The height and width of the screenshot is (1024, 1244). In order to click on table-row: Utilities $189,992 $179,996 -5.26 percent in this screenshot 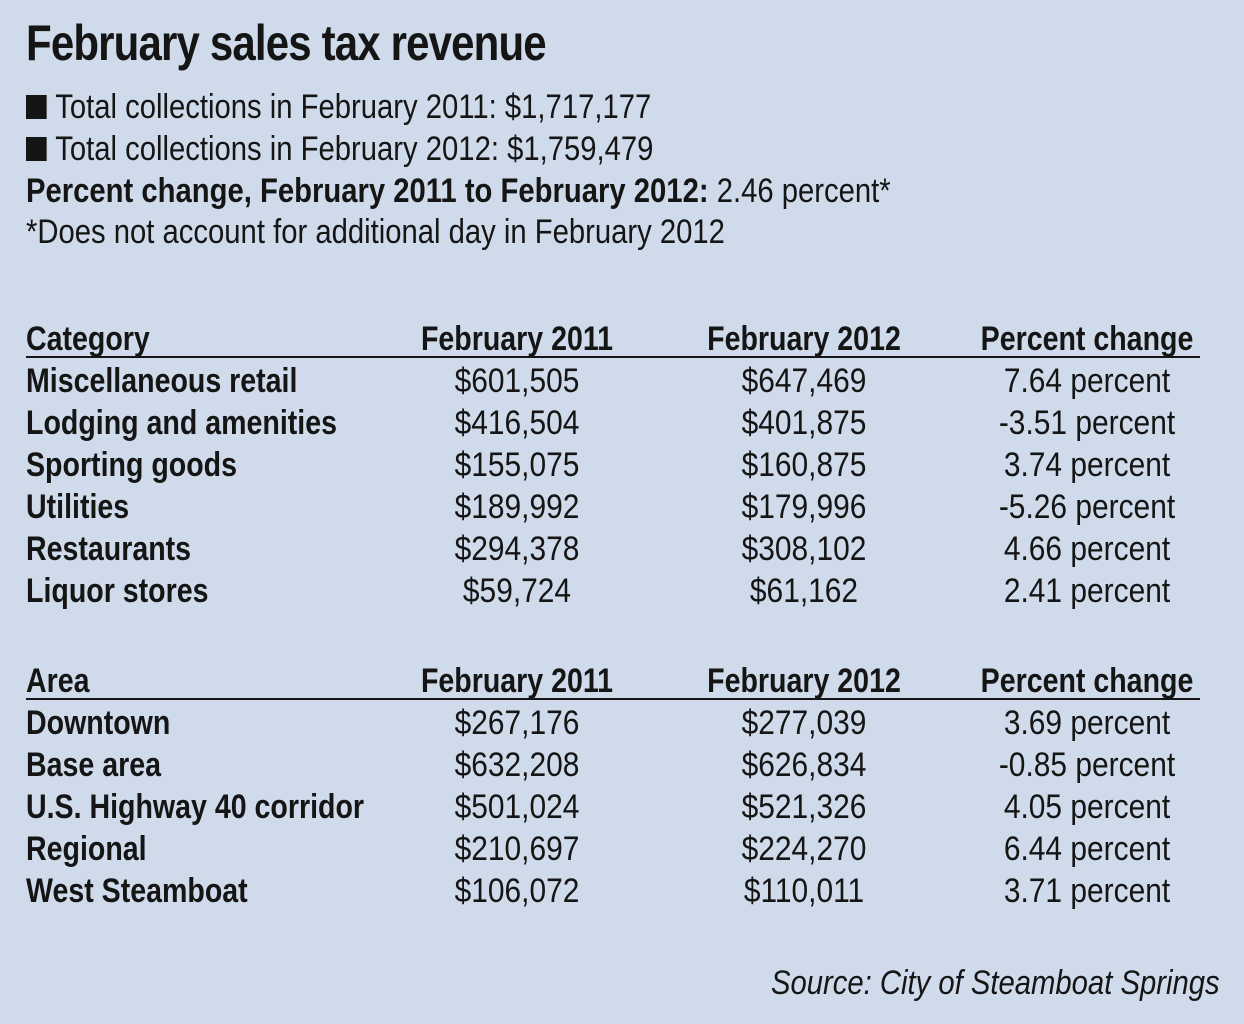, I will do `click(622, 507)`.